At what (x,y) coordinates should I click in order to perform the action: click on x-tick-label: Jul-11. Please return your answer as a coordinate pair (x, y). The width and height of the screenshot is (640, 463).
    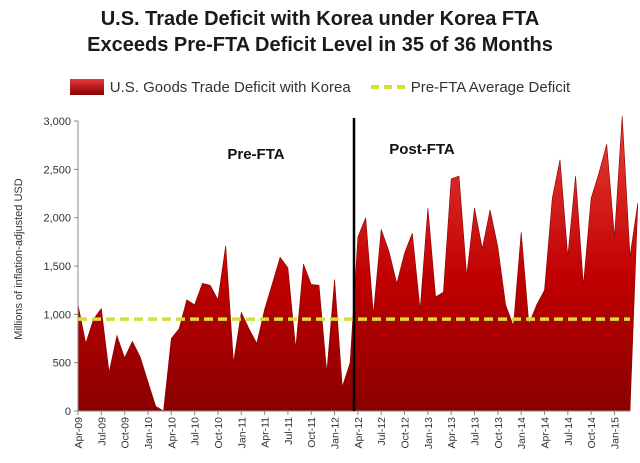
    Looking at the image, I should click on (289, 431).